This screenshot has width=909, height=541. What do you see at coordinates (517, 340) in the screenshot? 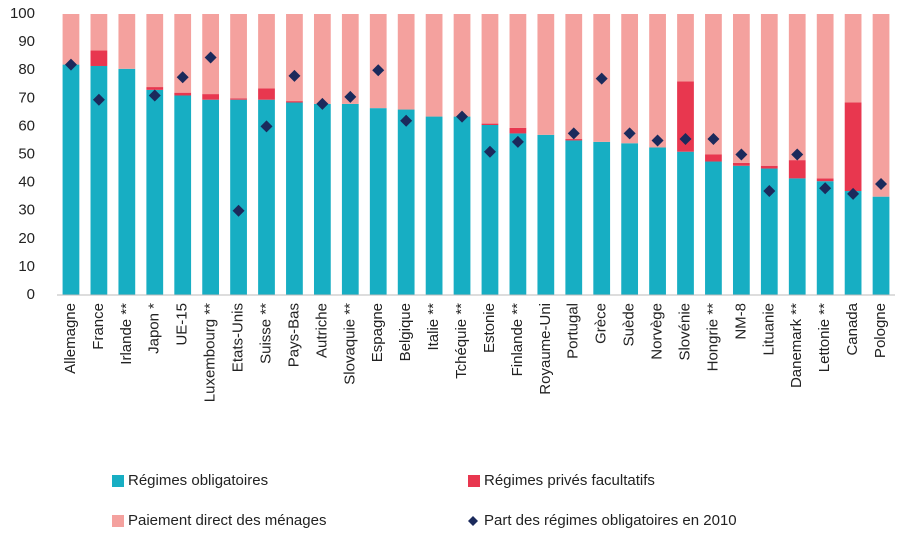
I see `x-tick-label: Finlande **` at bounding box center [517, 340].